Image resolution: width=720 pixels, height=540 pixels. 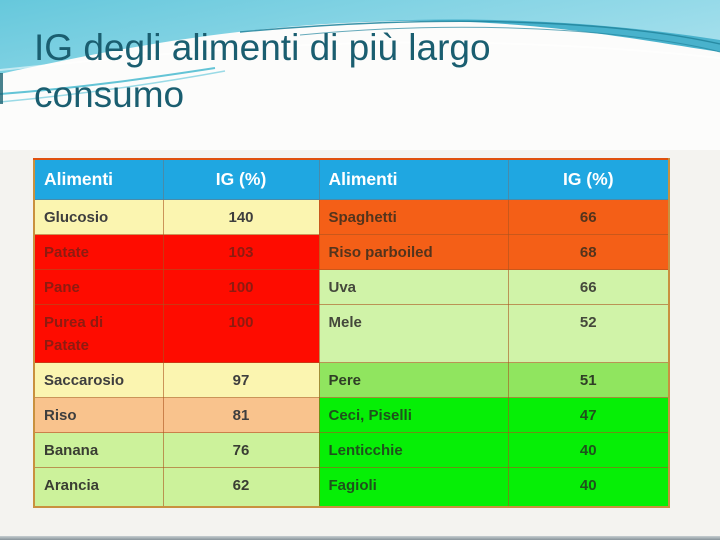 What do you see at coordinates (413, 487) in the screenshot?
I see `food-name-cell: Fagioli` at bounding box center [413, 487].